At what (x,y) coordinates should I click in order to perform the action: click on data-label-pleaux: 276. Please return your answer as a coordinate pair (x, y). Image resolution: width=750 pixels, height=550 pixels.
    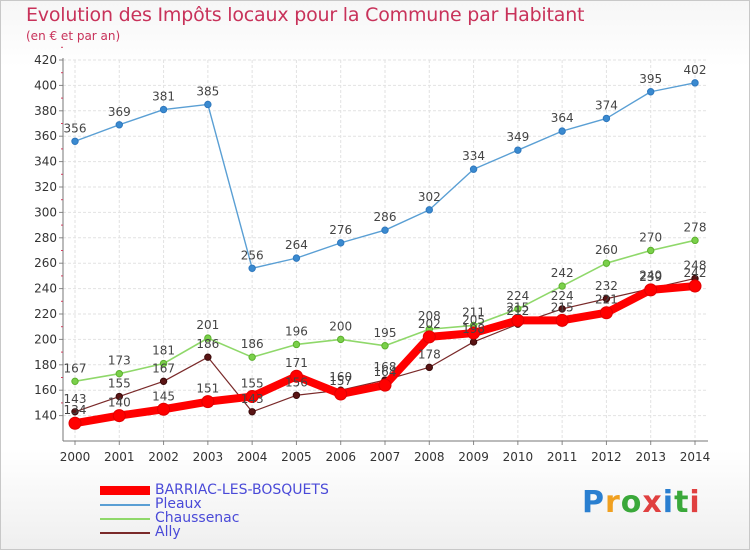
    Looking at the image, I should click on (340, 230).